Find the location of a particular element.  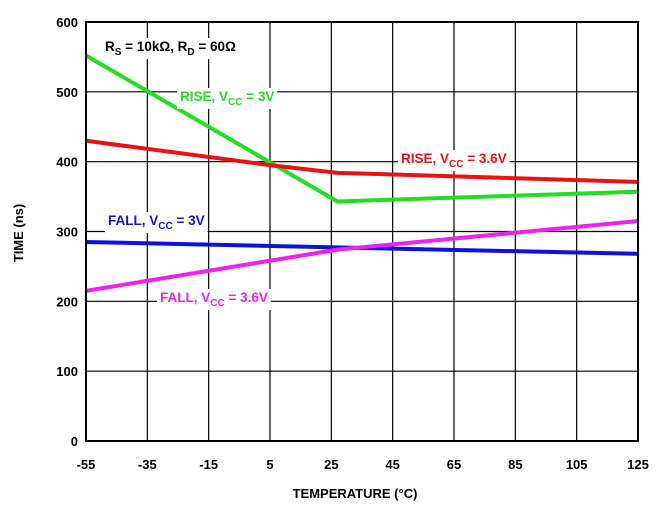

x-tick-label: 5 is located at coordinates (269, 464).